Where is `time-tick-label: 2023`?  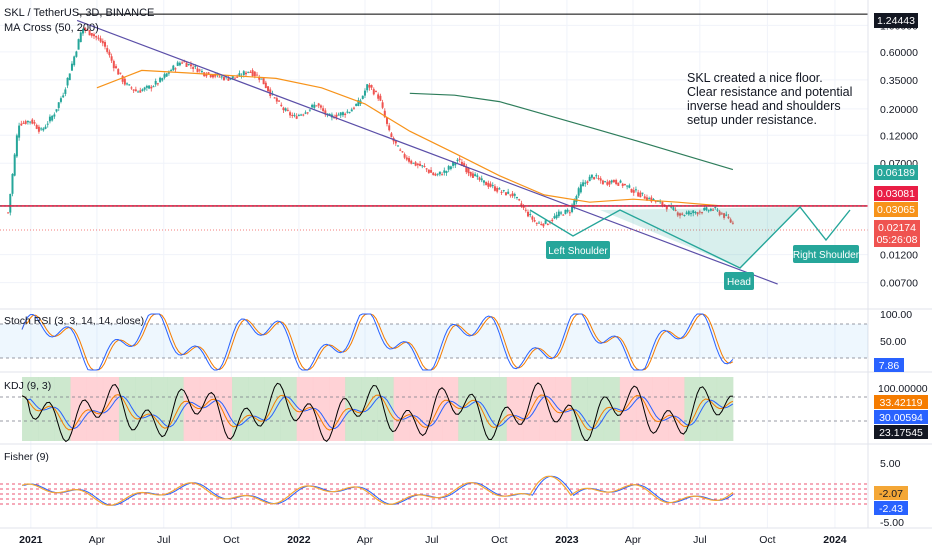
time-tick-label: 2023 is located at coordinates (567, 540).